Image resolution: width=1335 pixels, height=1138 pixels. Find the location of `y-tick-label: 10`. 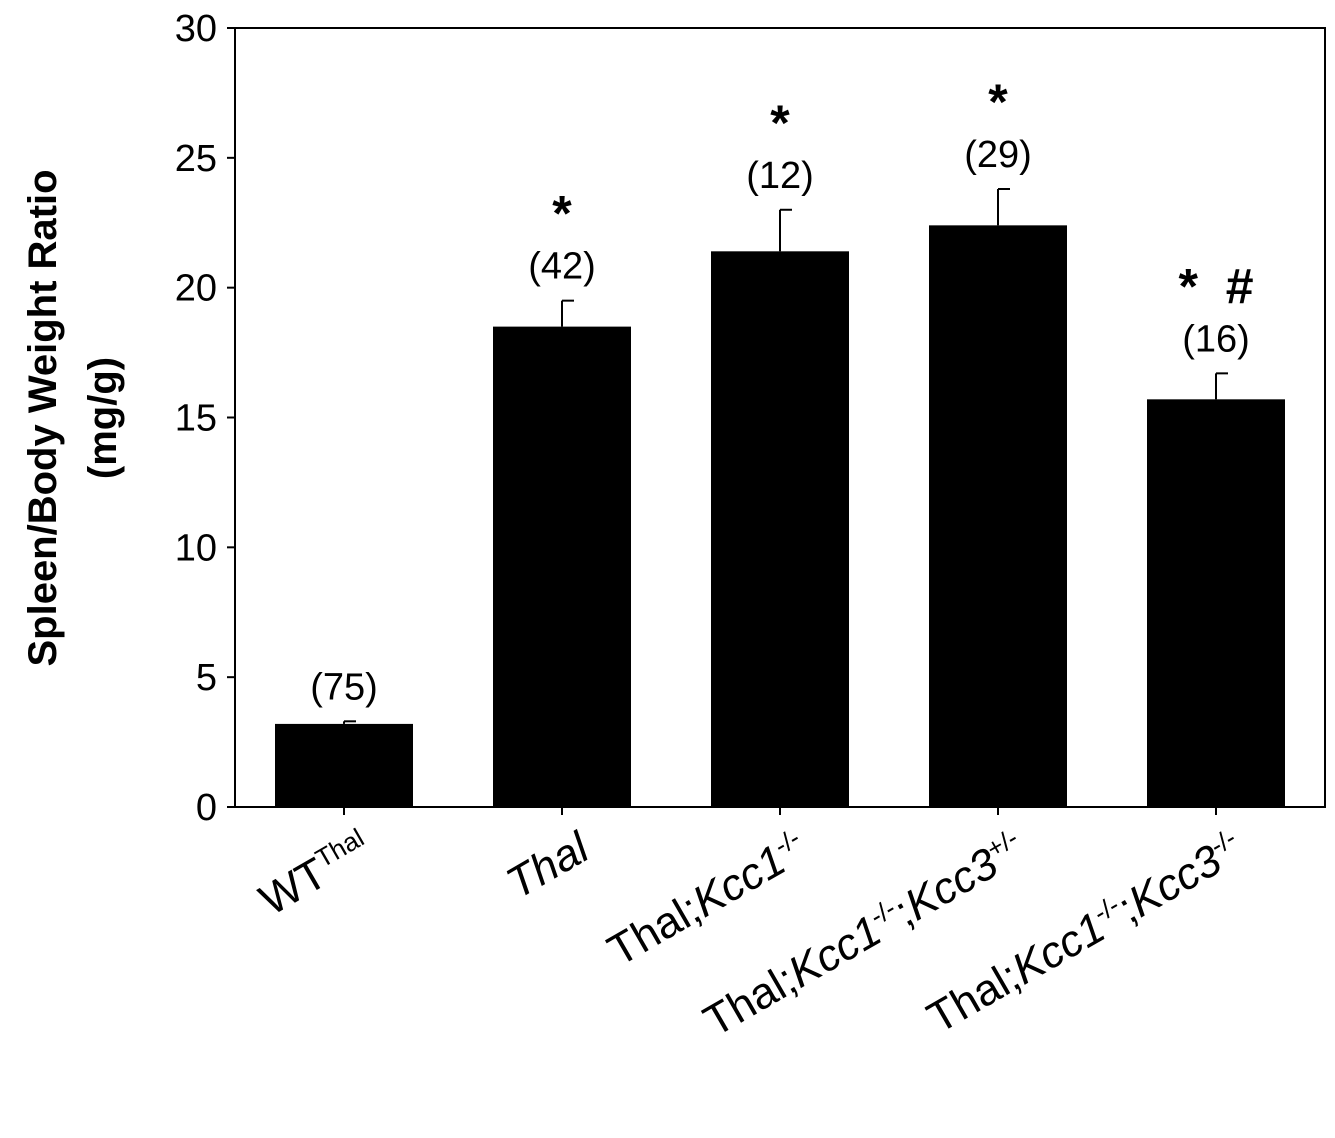

y-tick-label: 10 is located at coordinates (196, 548).